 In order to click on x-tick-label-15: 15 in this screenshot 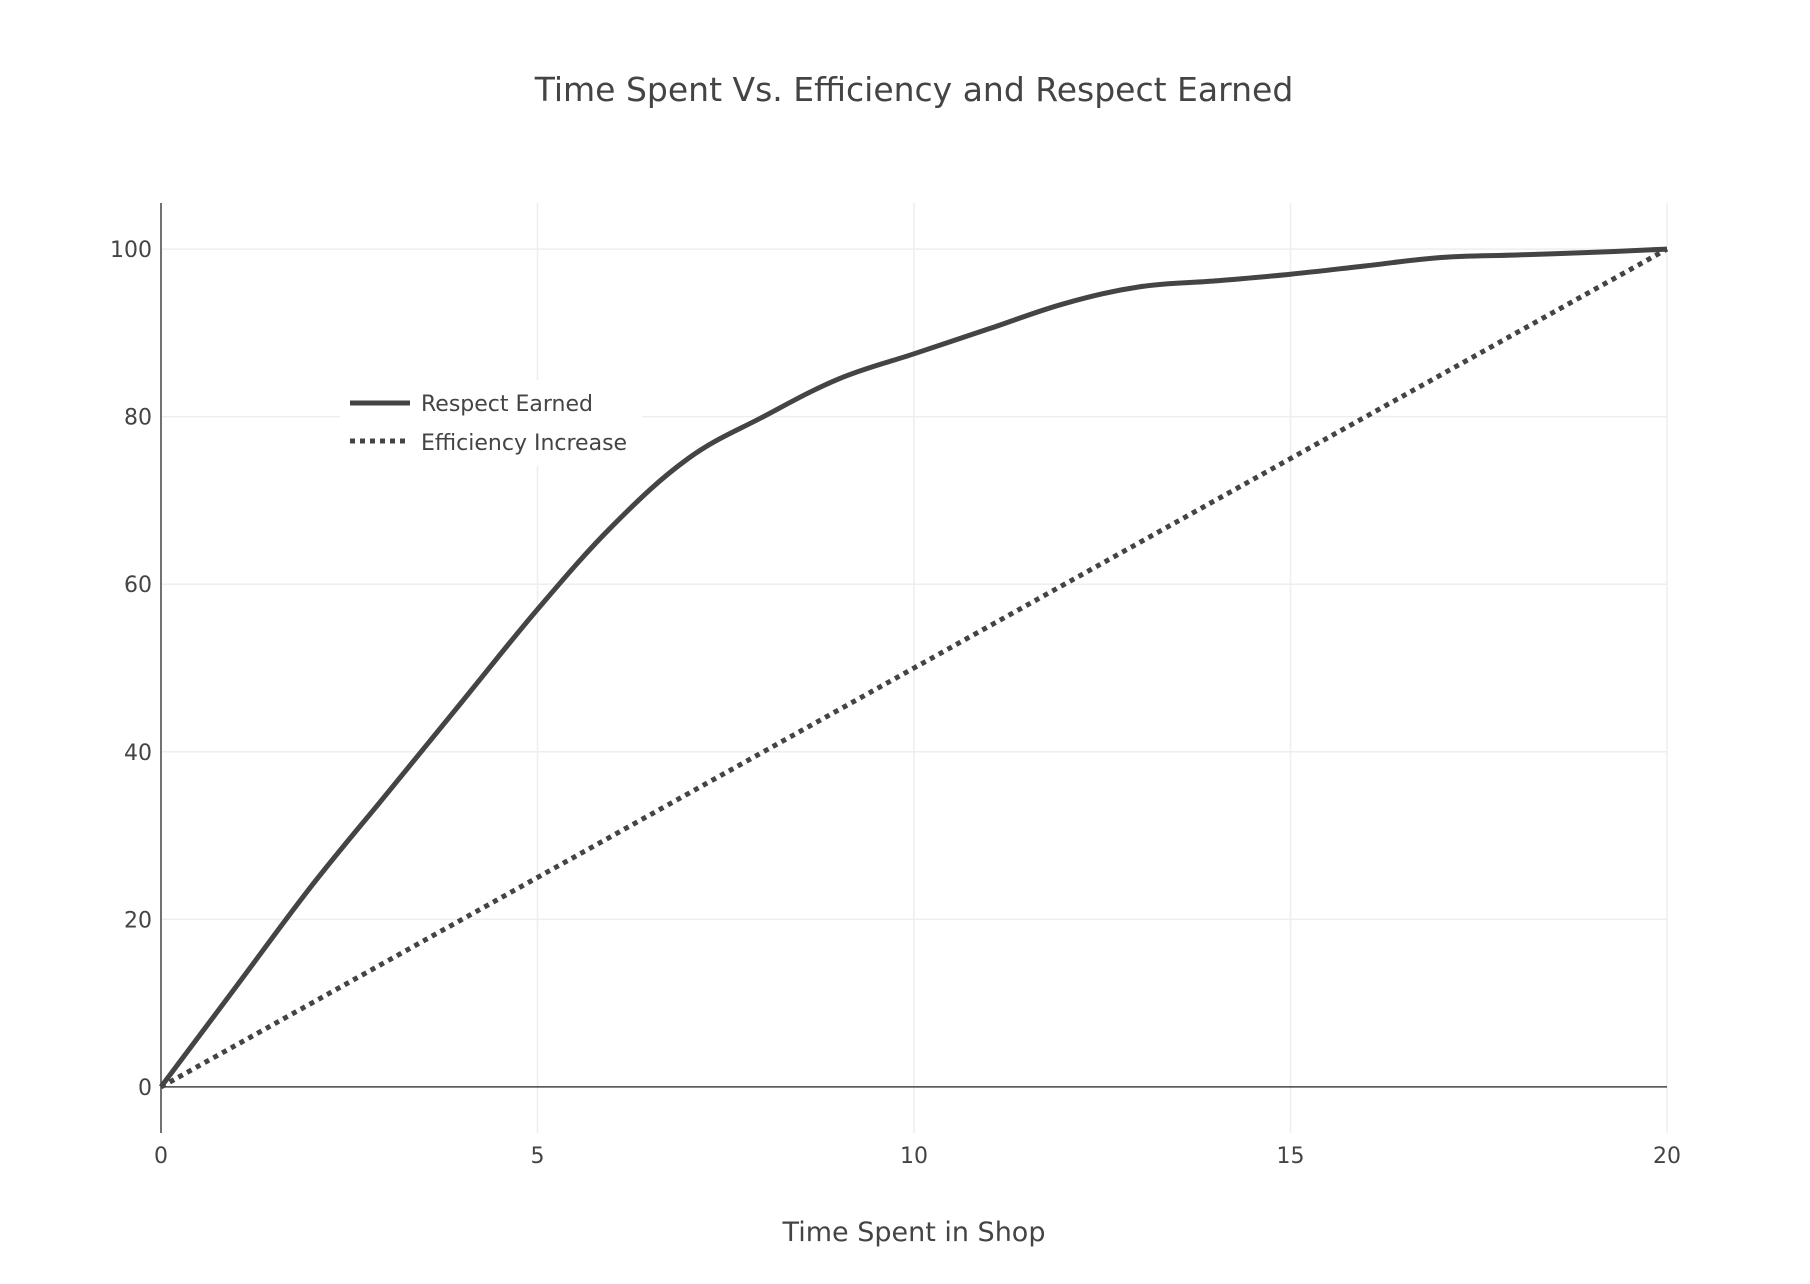, I will do `click(1291, 1156)`.